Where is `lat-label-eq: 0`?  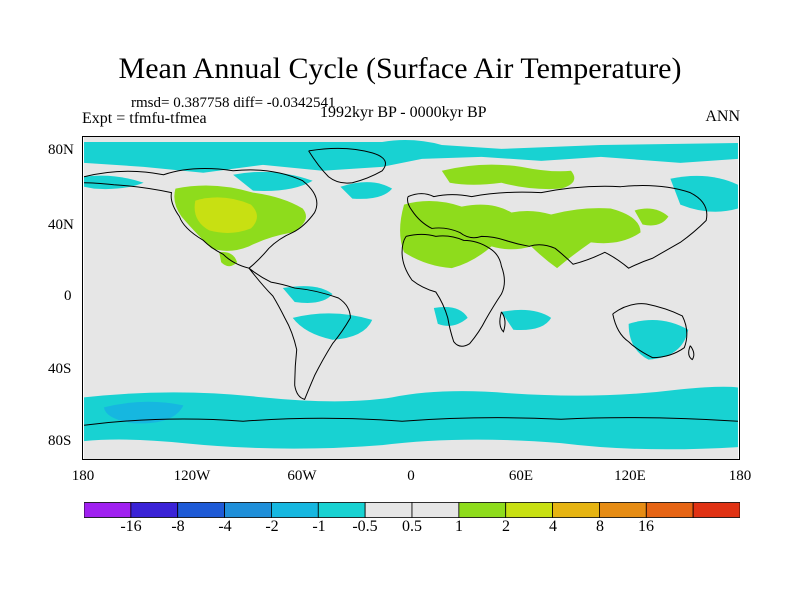 lat-label-eq: 0 is located at coordinates (68, 296).